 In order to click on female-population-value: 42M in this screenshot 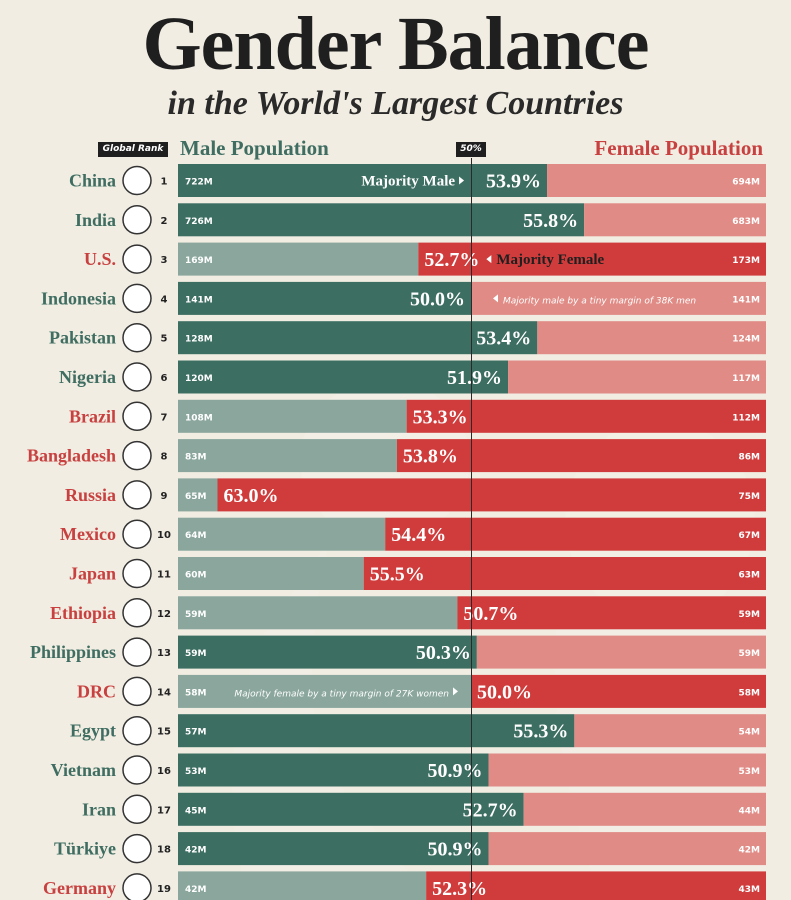, I will do `click(750, 851)`.